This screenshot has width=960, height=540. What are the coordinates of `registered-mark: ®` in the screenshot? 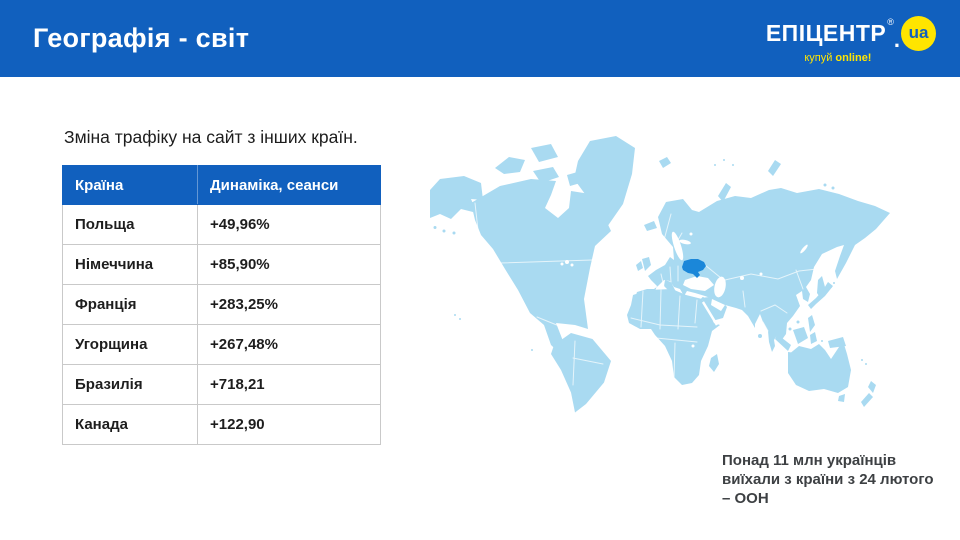 It's located at (890, 21).